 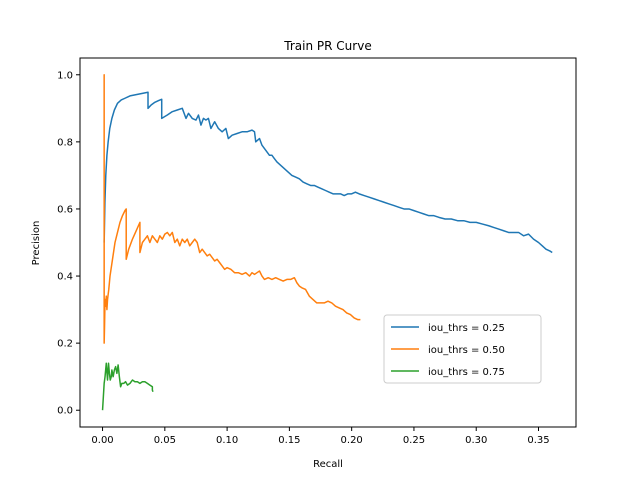 I want to click on x-tick-label: 0.15, so click(x=289, y=440).